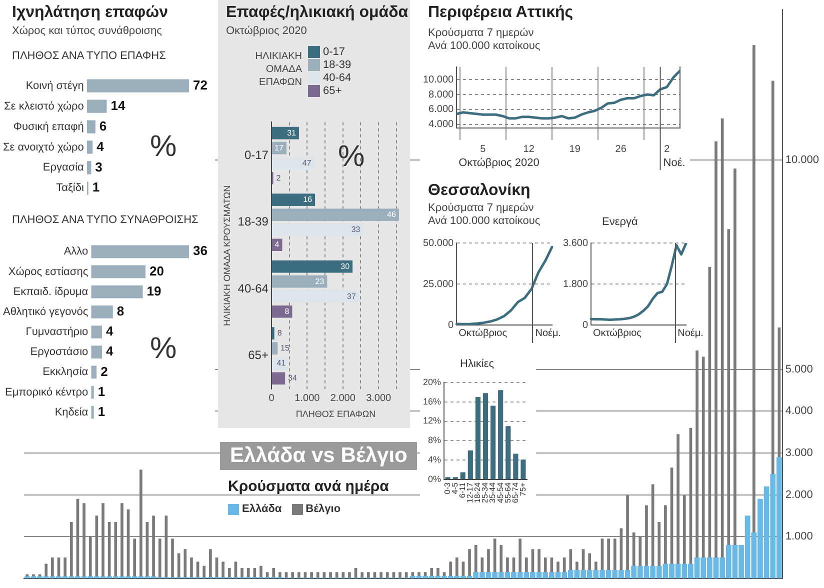 The height and width of the screenshot is (588, 824). What do you see at coordinates (379, 398) in the screenshot?
I see `x-tick-label: 3.000` at bounding box center [379, 398].